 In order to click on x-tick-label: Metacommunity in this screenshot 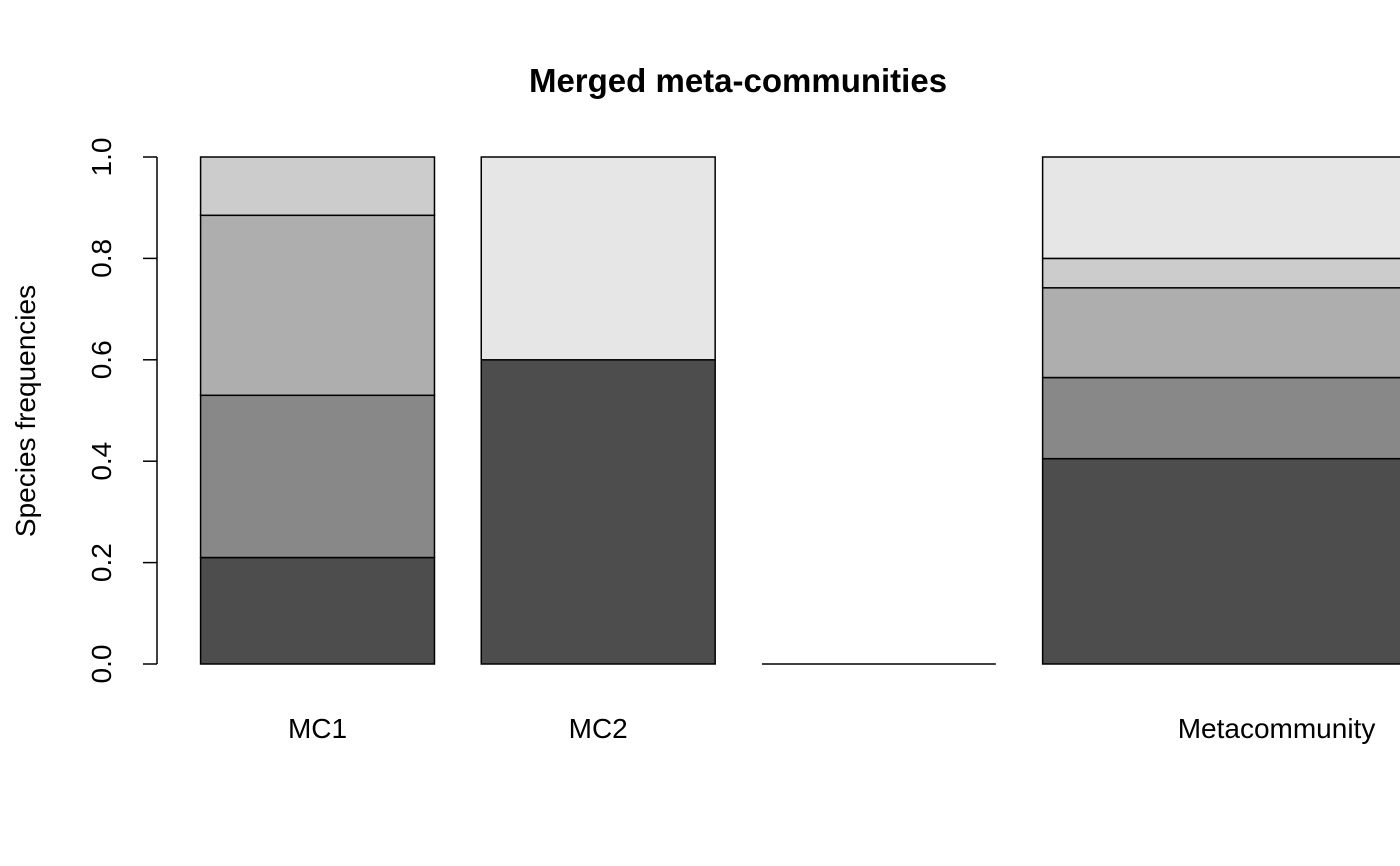, I will do `click(1277, 728)`.